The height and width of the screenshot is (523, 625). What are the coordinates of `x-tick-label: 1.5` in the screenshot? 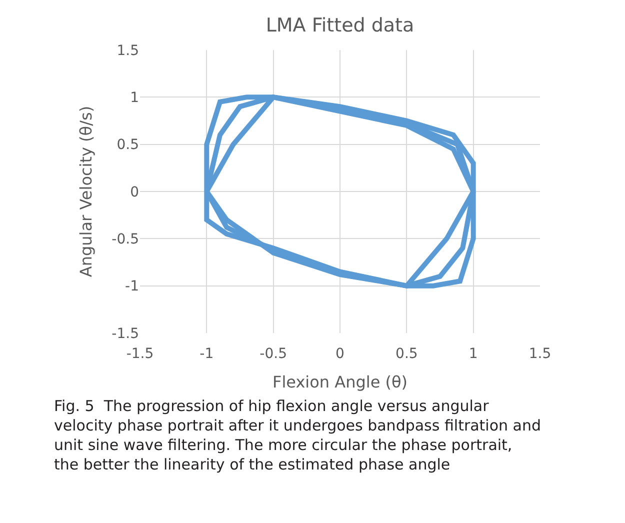 It's located at (540, 354).